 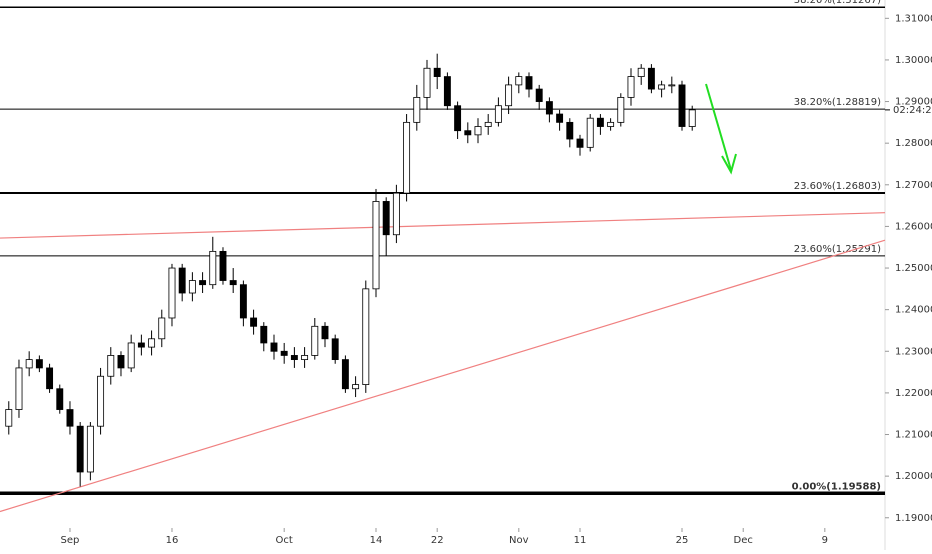 What do you see at coordinates (913, 226) in the screenshot?
I see `y-tick-label: 1.26000` at bounding box center [913, 226].